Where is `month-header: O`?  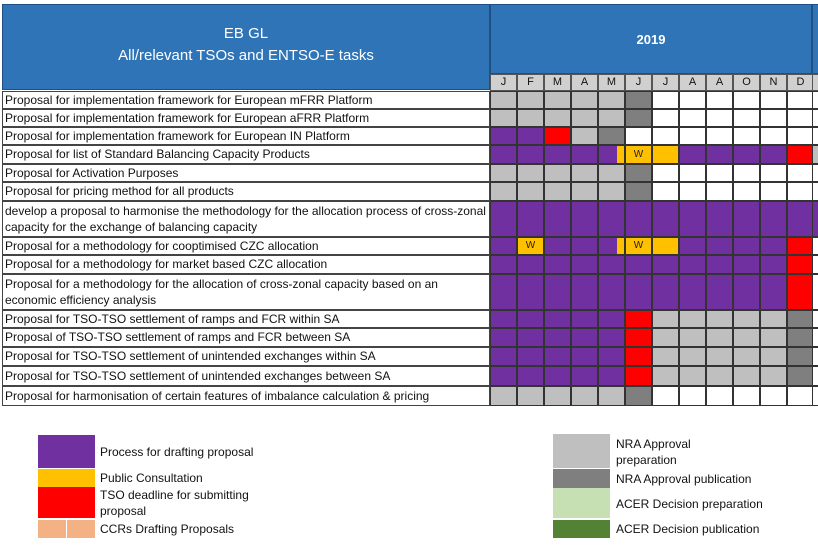
month-header: O is located at coordinates (746, 82).